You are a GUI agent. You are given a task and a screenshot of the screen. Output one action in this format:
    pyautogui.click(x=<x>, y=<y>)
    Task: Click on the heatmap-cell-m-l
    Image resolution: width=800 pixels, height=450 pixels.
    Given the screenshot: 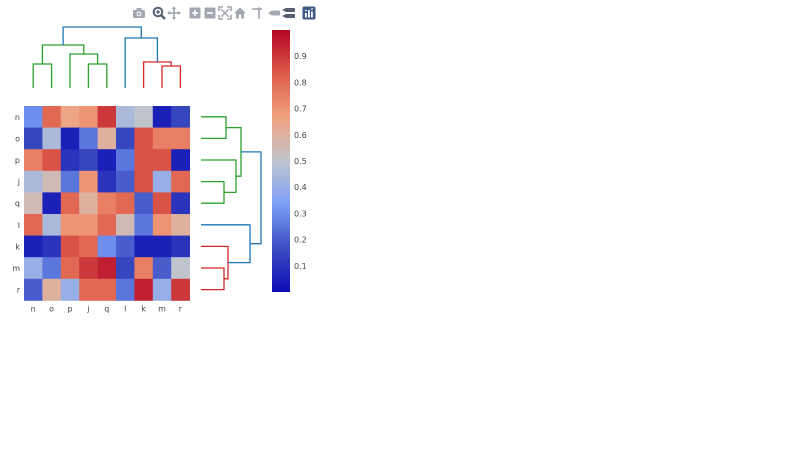 What is the action you would take?
    pyautogui.click(x=125, y=268)
    